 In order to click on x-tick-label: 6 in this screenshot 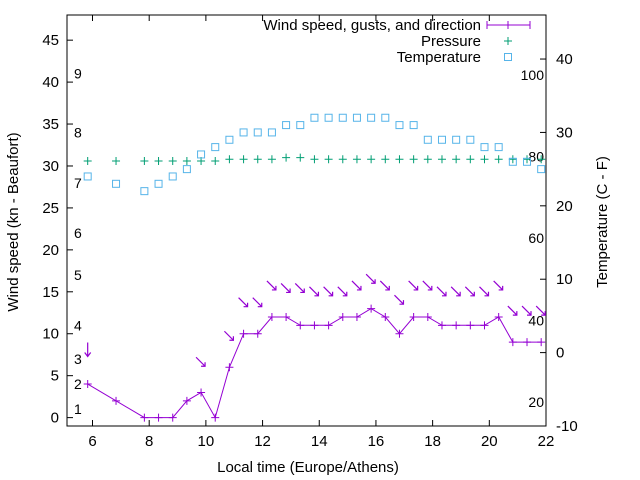, I will do `click(92, 441)`.